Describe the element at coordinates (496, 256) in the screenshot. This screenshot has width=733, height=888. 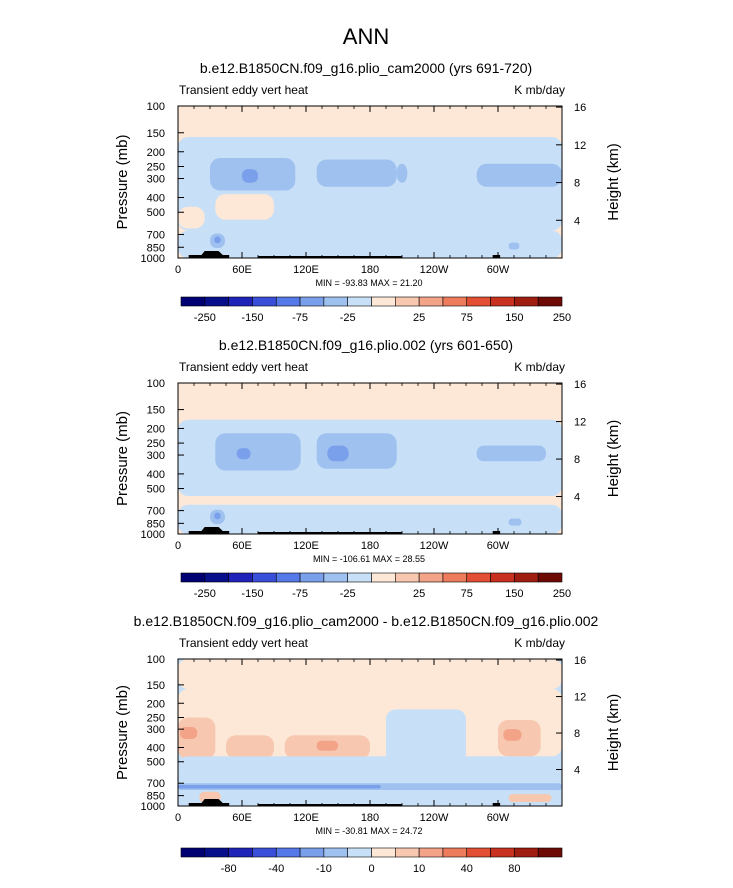
I see `panel-1-topography-andes` at that location.